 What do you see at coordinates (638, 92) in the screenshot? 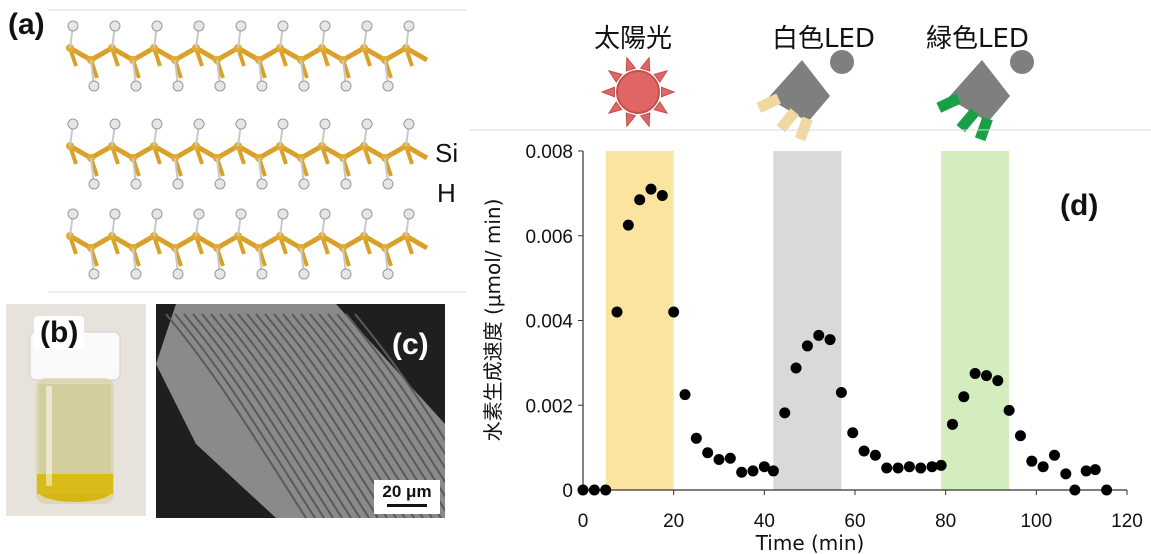
I see `sun-icon` at bounding box center [638, 92].